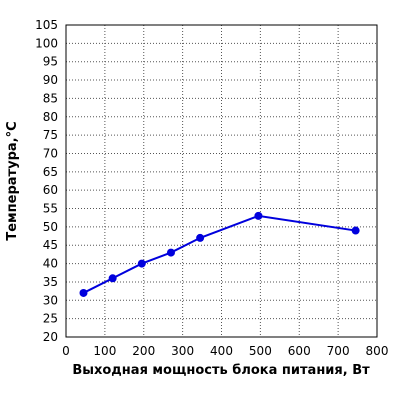 Image resolution: width=400 pixels, height=400 pixels. I want to click on y-tick-label: 75, so click(50, 135).